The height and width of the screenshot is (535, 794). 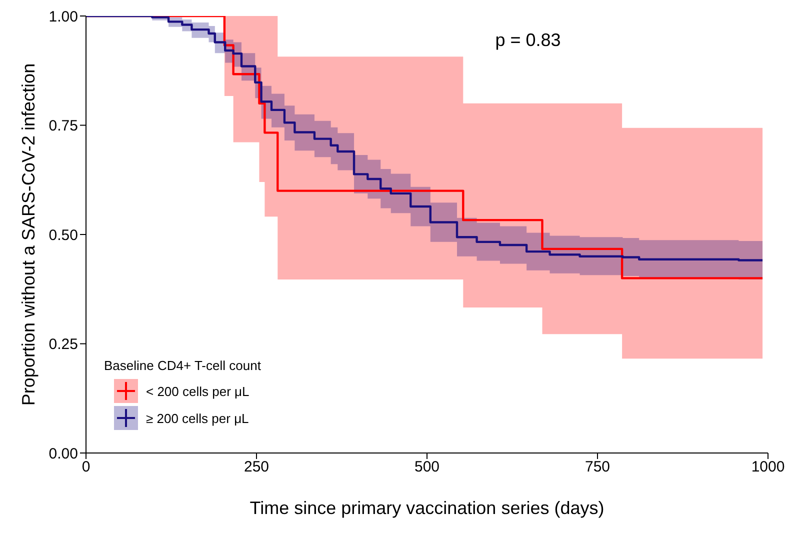 I want to click on y-tick-label: 0.75, so click(x=63, y=126).